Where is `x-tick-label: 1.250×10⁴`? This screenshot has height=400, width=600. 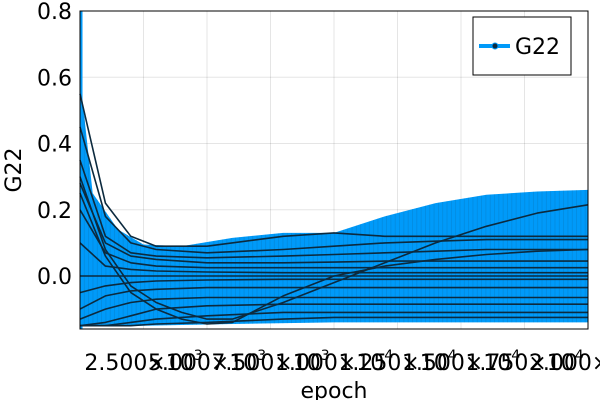
x-tick-label: 1.250×10⁴ is located at coordinates (397, 362).